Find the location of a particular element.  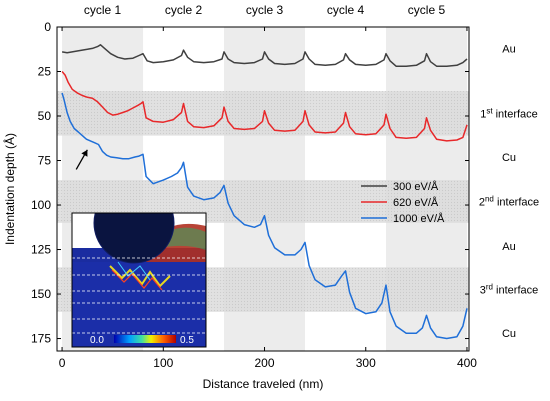

legend: 300 eV/Å 620 eV/Å 1000 eV/Å is located at coordinates (403, 202).